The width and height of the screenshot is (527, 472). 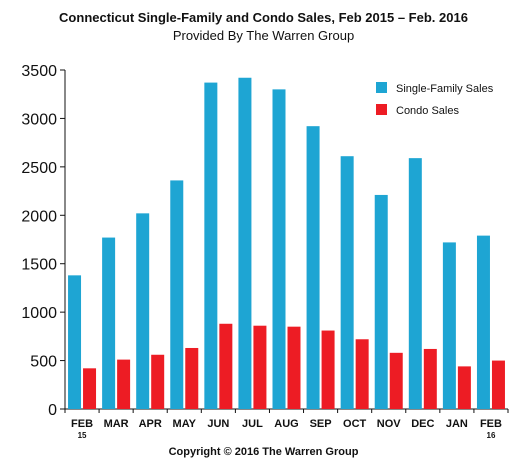 What do you see at coordinates (39, 313) in the screenshot?
I see `y-tick-label: 1000` at bounding box center [39, 313].